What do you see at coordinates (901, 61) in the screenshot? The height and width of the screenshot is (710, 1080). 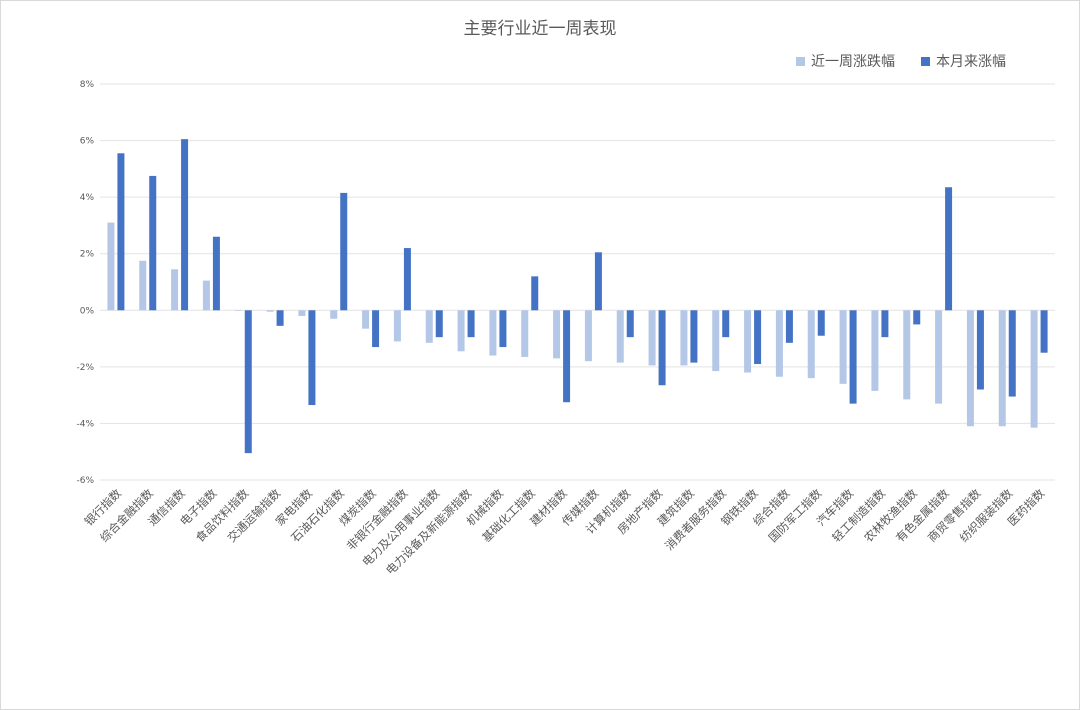 I see `legend: 近一周涨跌幅 本月来涨幅` at bounding box center [901, 61].